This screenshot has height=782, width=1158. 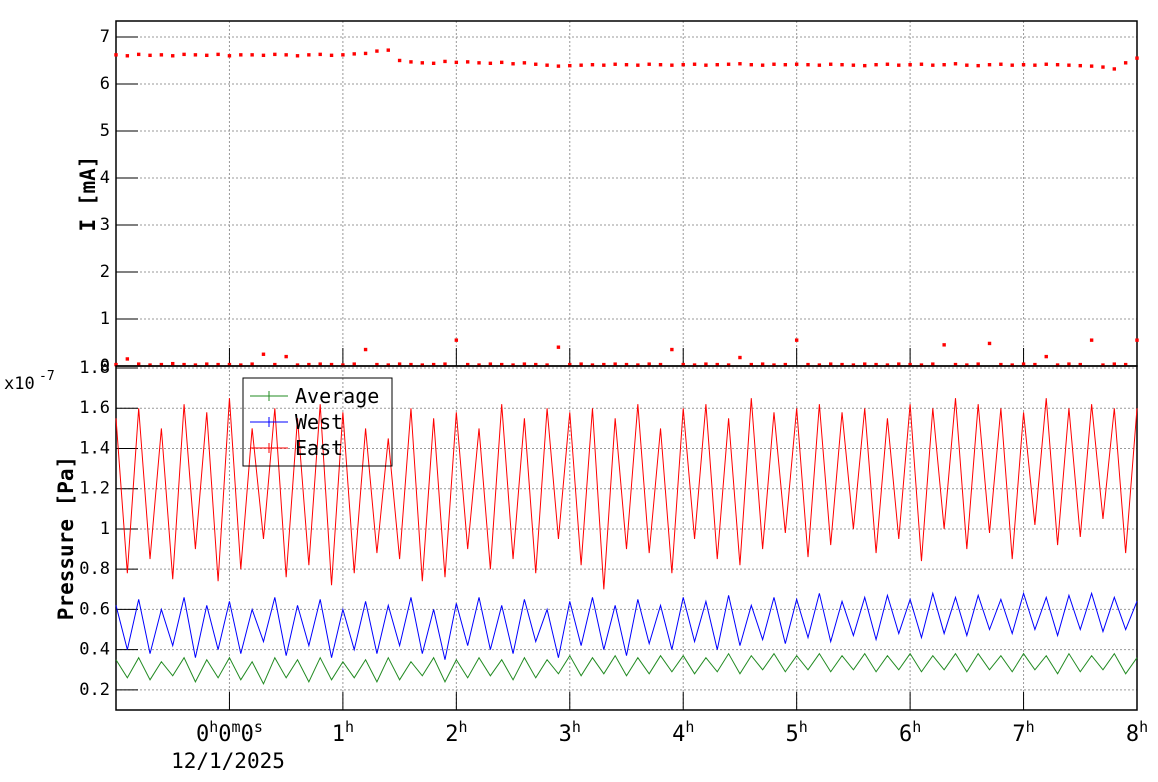 What do you see at coordinates (105, 319) in the screenshot?
I see `y-tick-label: 1` at bounding box center [105, 319].